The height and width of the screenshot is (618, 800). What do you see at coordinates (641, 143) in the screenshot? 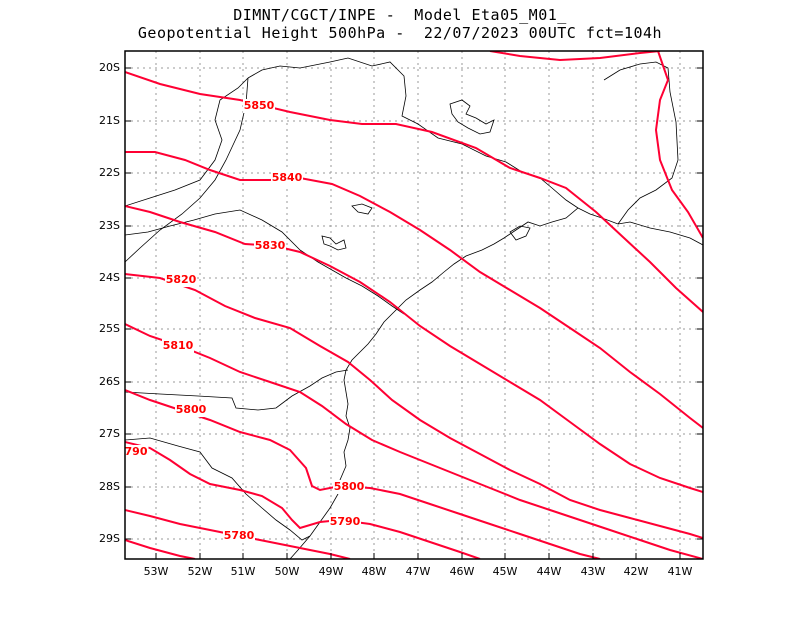
I see `state-border-mg-rj` at bounding box center [641, 143].